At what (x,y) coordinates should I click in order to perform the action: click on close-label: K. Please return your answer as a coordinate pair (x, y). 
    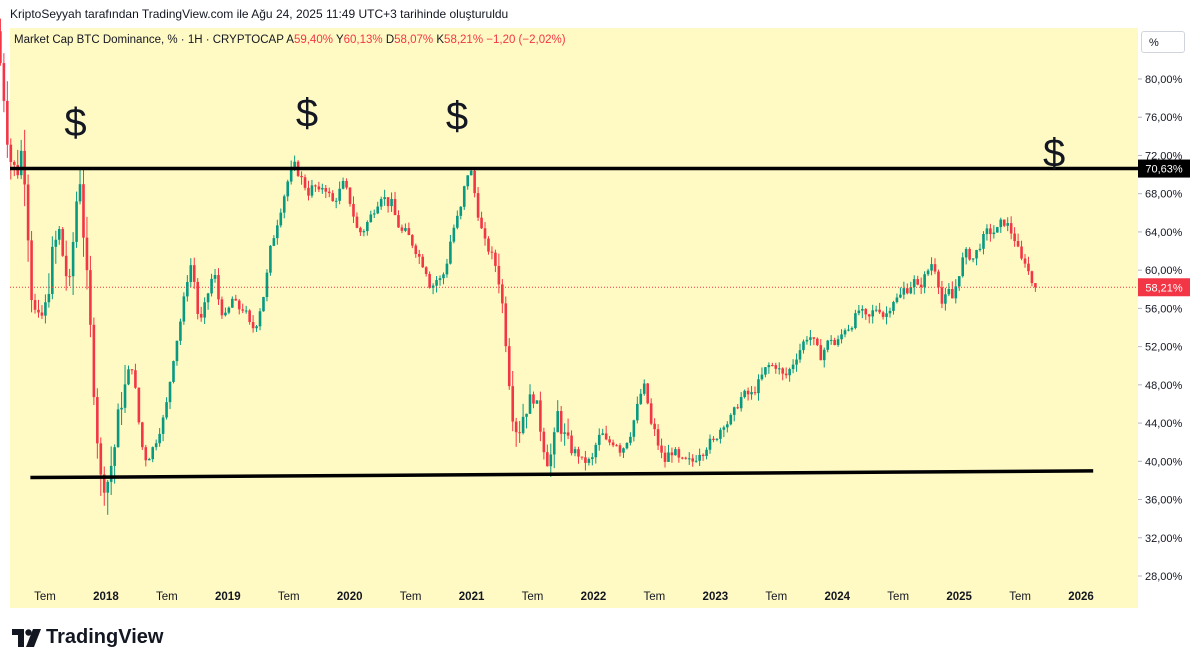
    Looking at the image, I should click on (440, 40).